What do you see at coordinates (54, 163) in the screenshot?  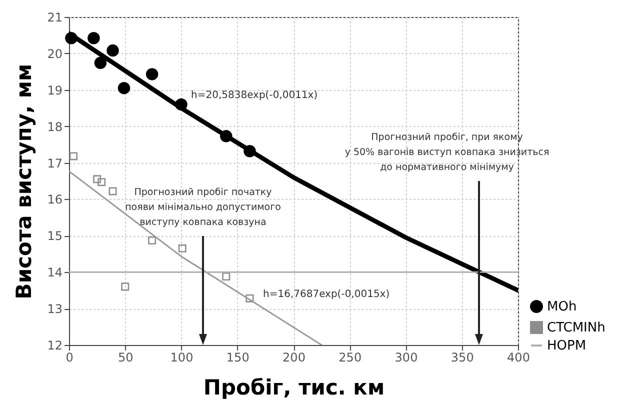 I see `y-tick-label: 17` at bounding box center [54, 163].